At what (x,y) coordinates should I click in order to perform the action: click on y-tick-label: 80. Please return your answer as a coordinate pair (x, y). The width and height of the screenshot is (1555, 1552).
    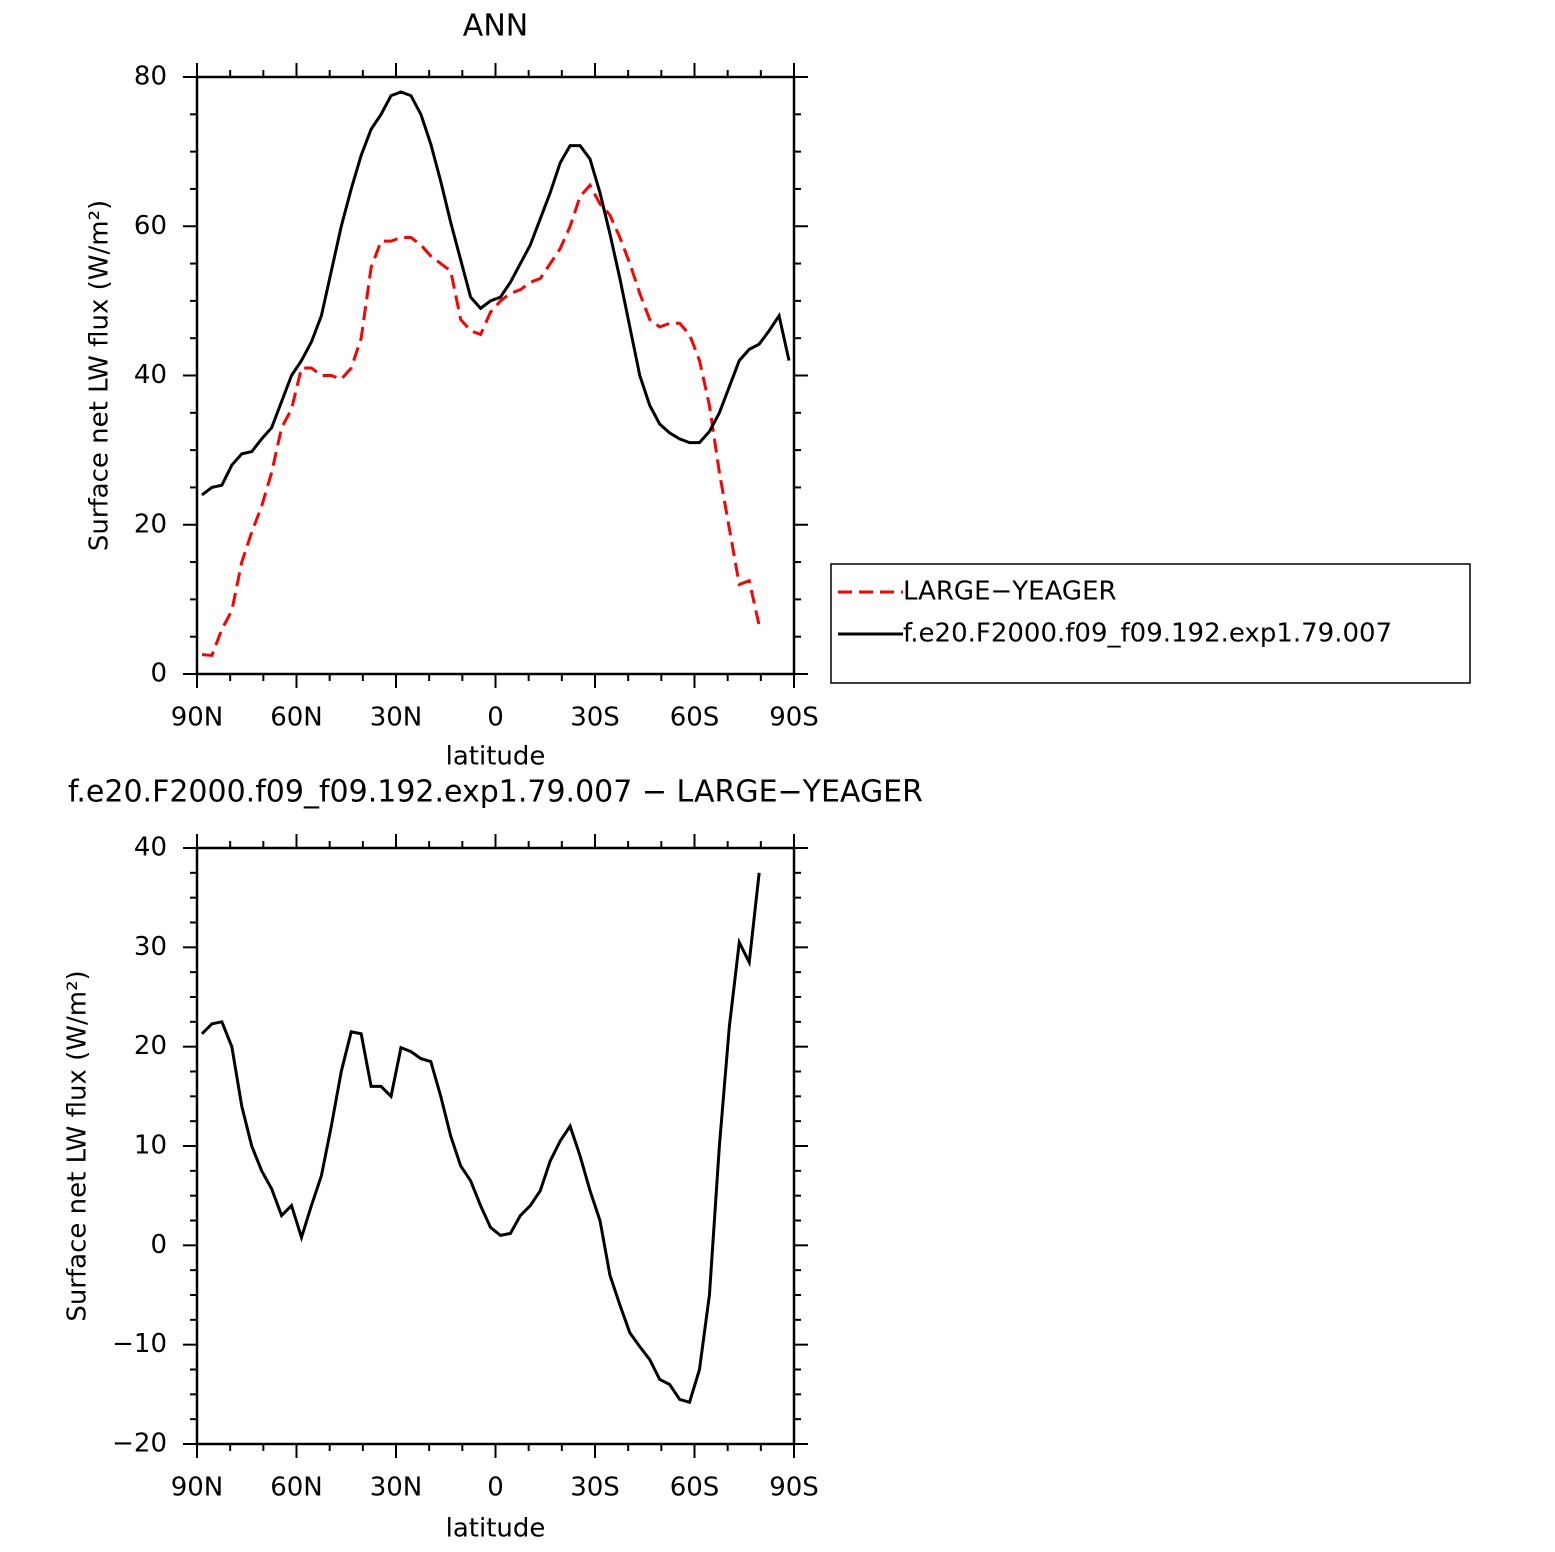
    Looking at the image, I should click on (150, 77).